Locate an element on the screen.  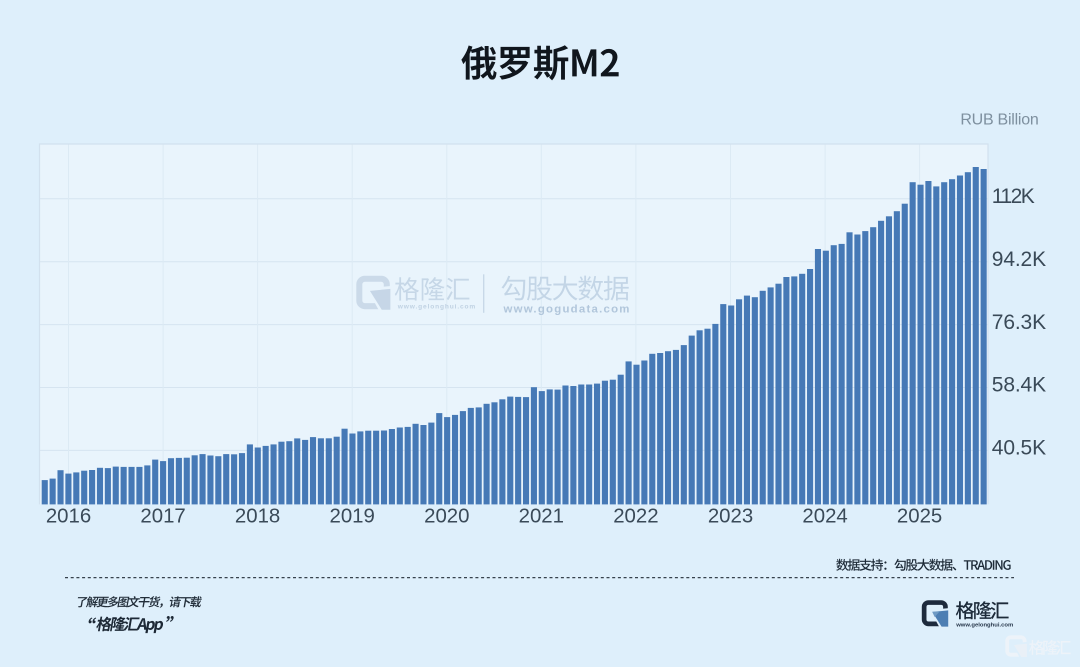
svg-text: 2024 is located at coordinates (824, 516).